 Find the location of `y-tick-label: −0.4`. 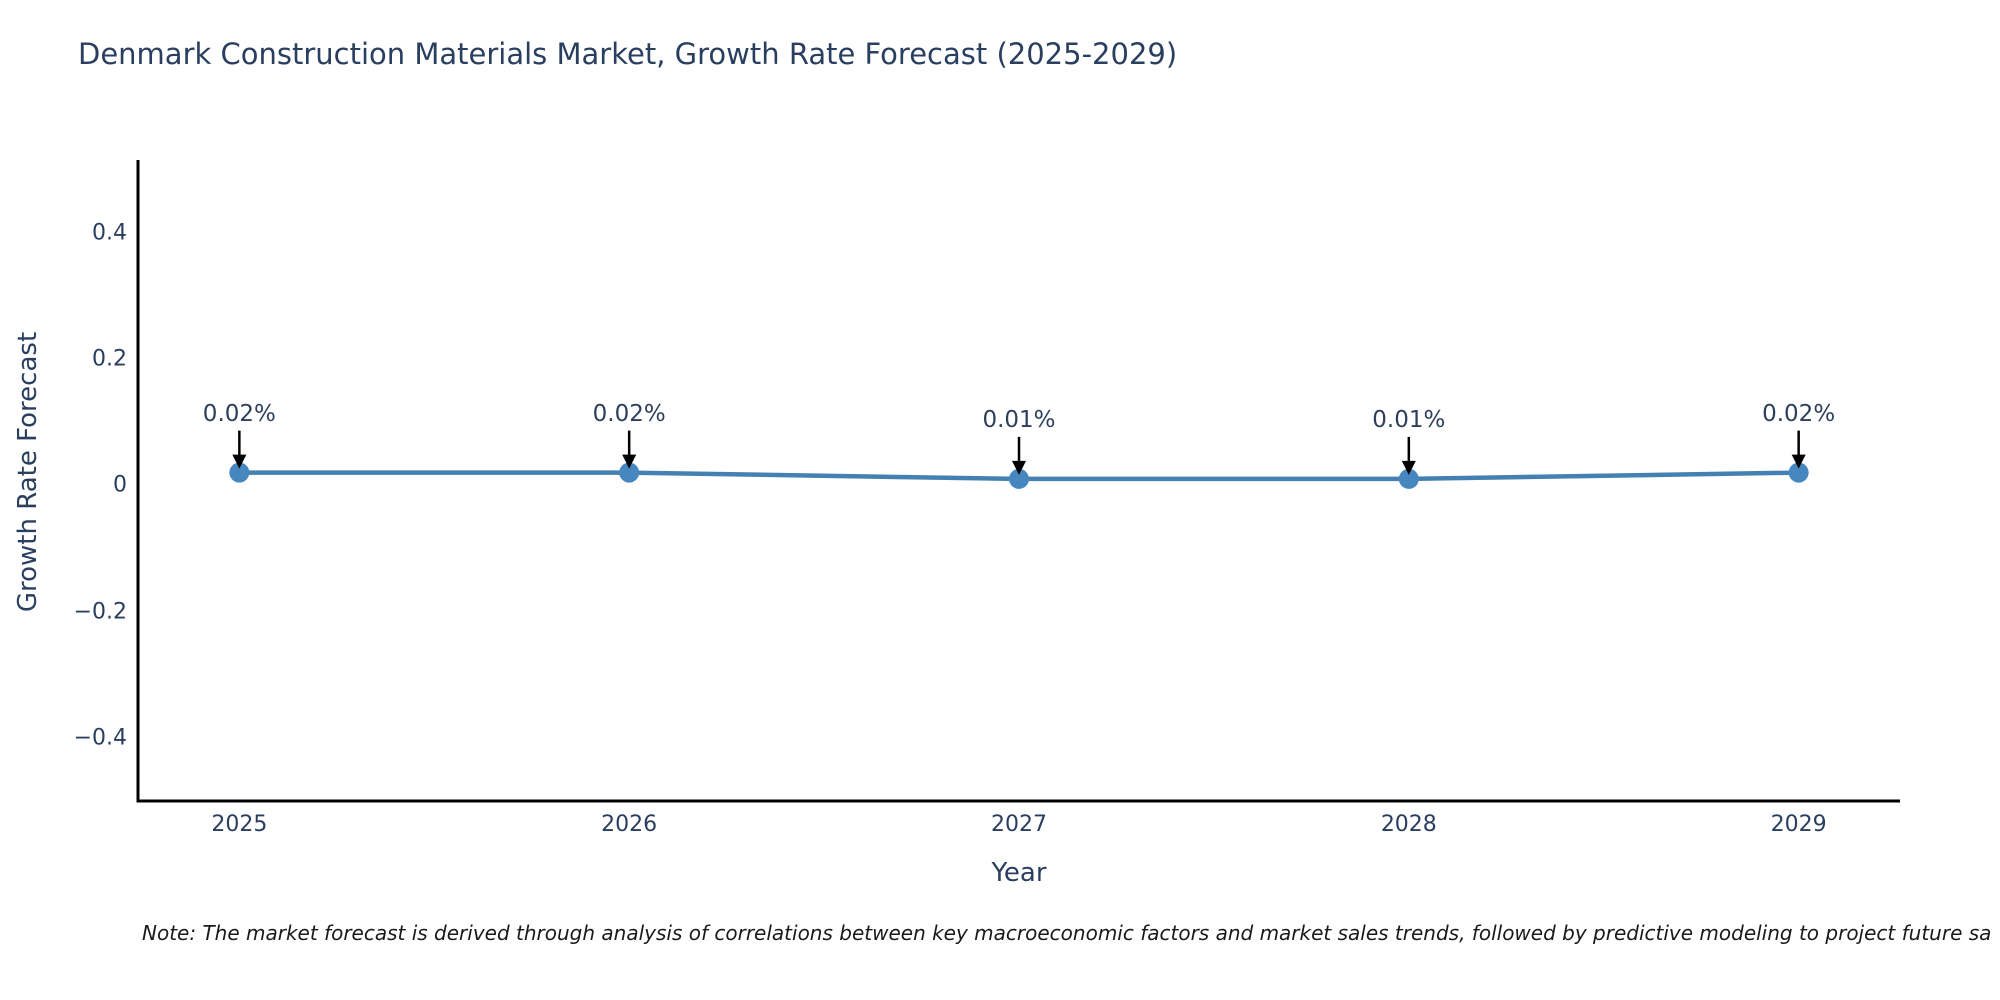

y-tick-label: −0.4 is located at coordinates (100, 738).